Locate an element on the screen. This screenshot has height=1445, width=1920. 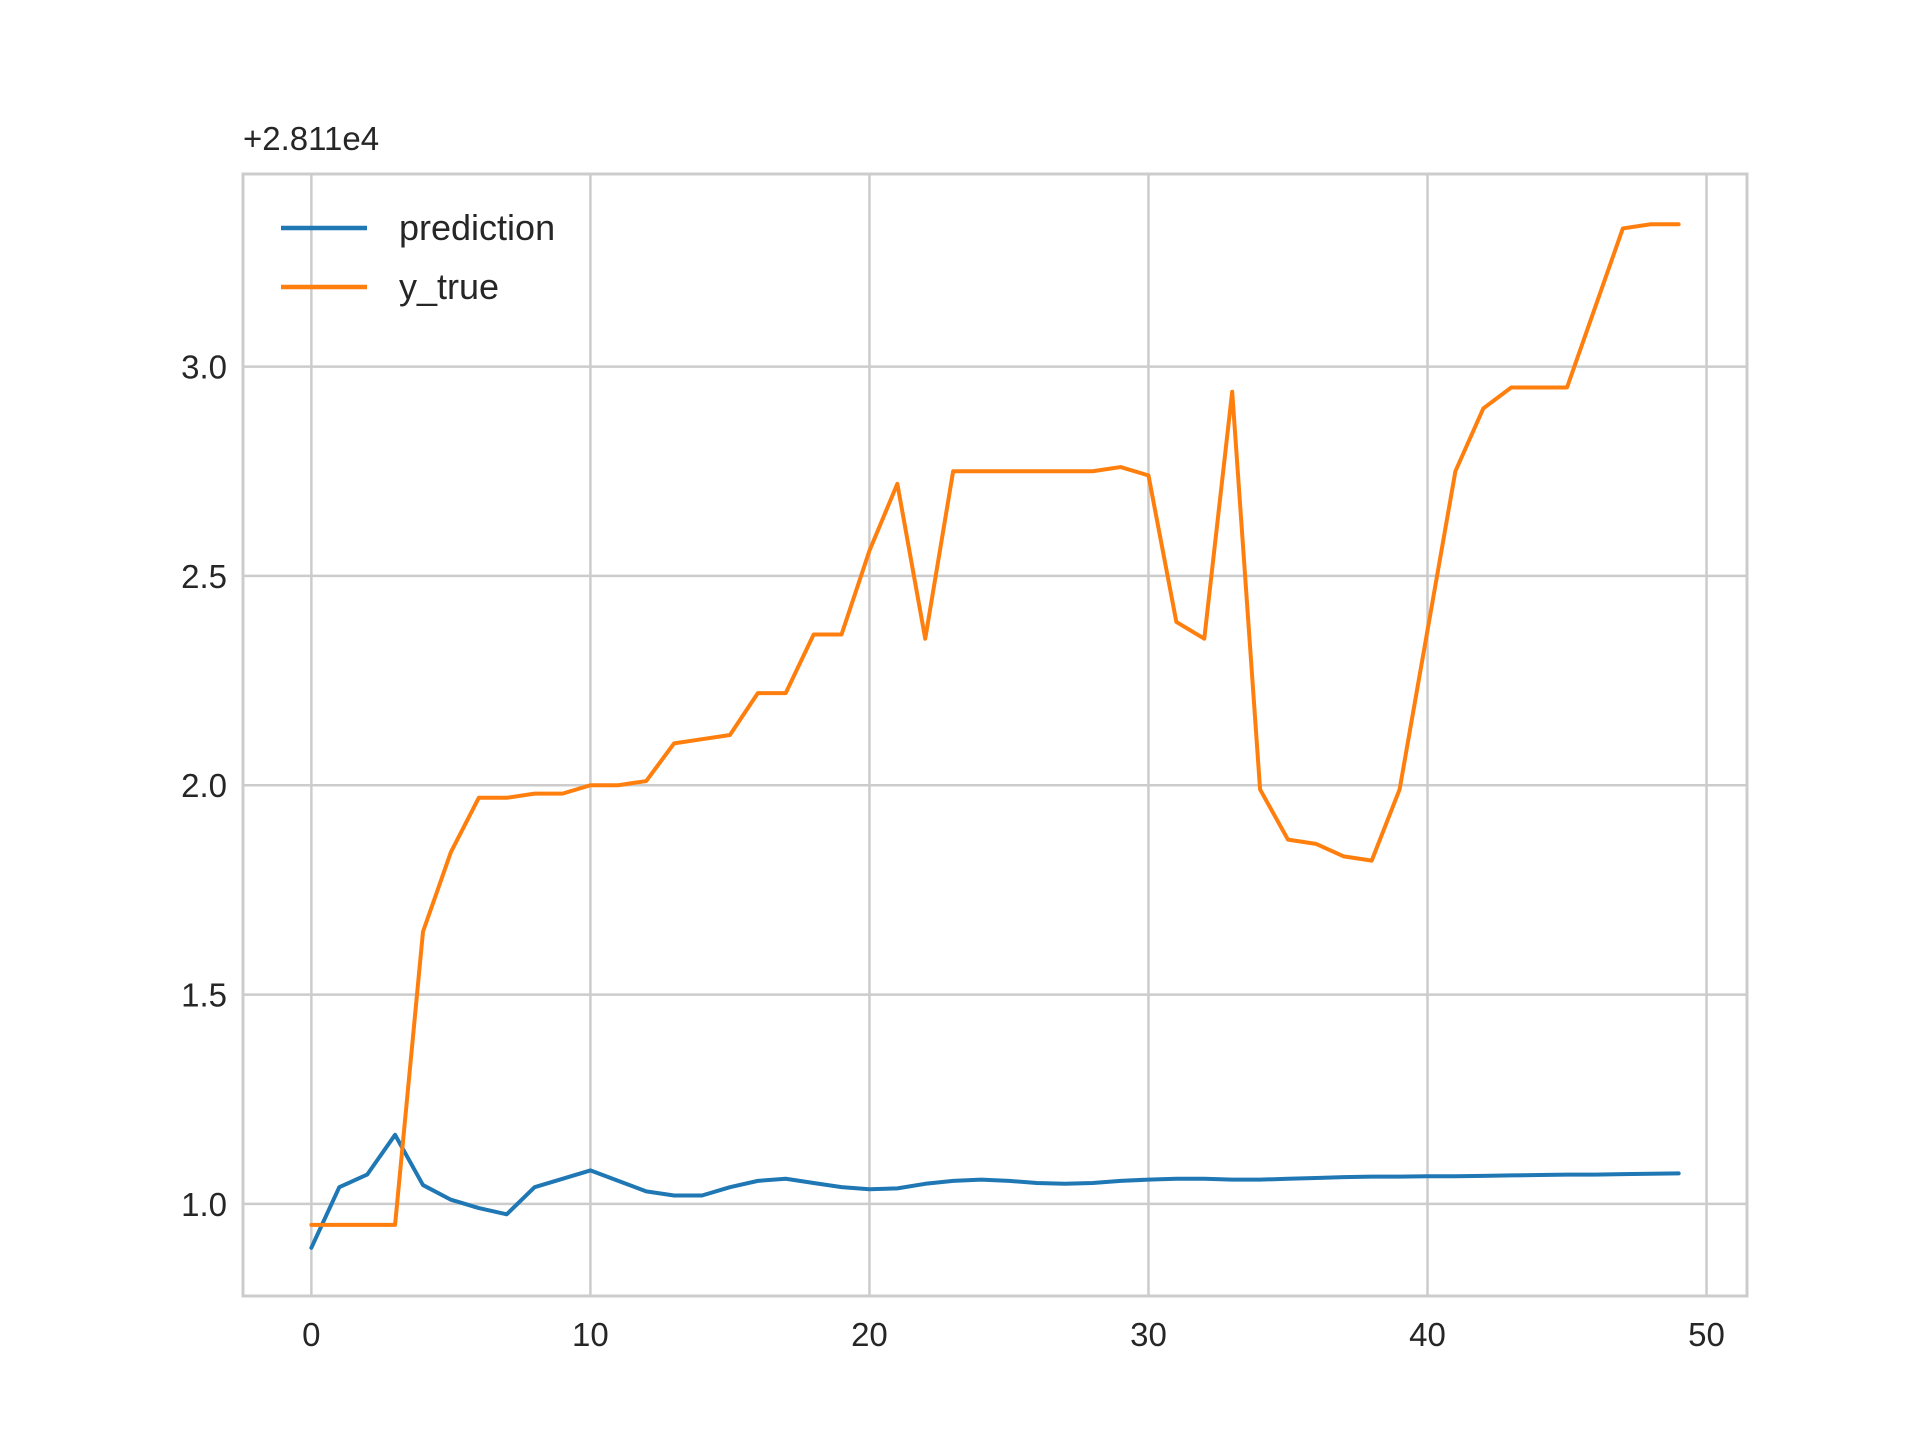
legend-item-prediction: prediction is located at coordinates (418, 227).